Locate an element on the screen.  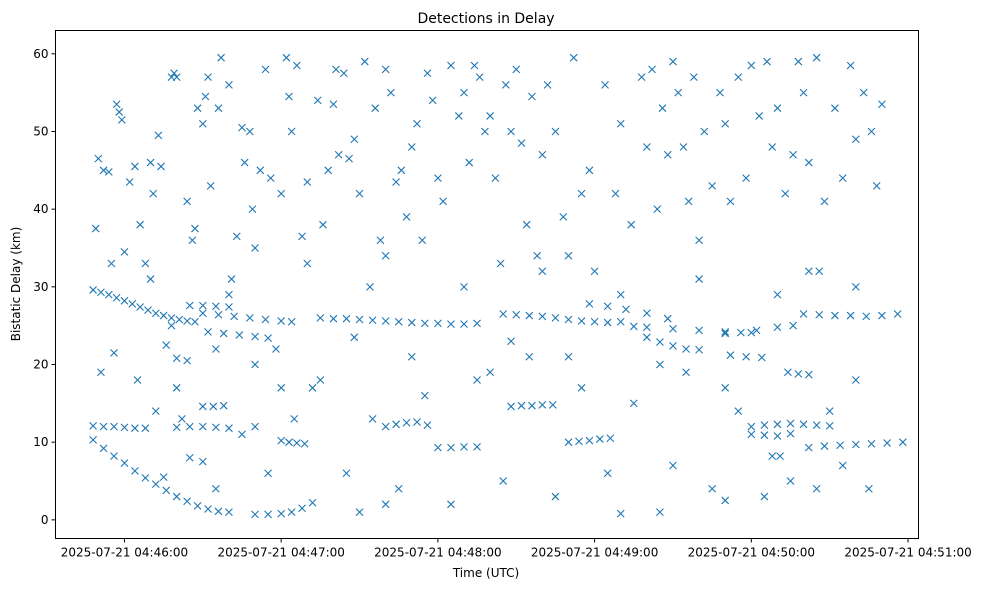
x-tick-label: 2025-07-21 04:47:00 is located at coordinates (280, 553).